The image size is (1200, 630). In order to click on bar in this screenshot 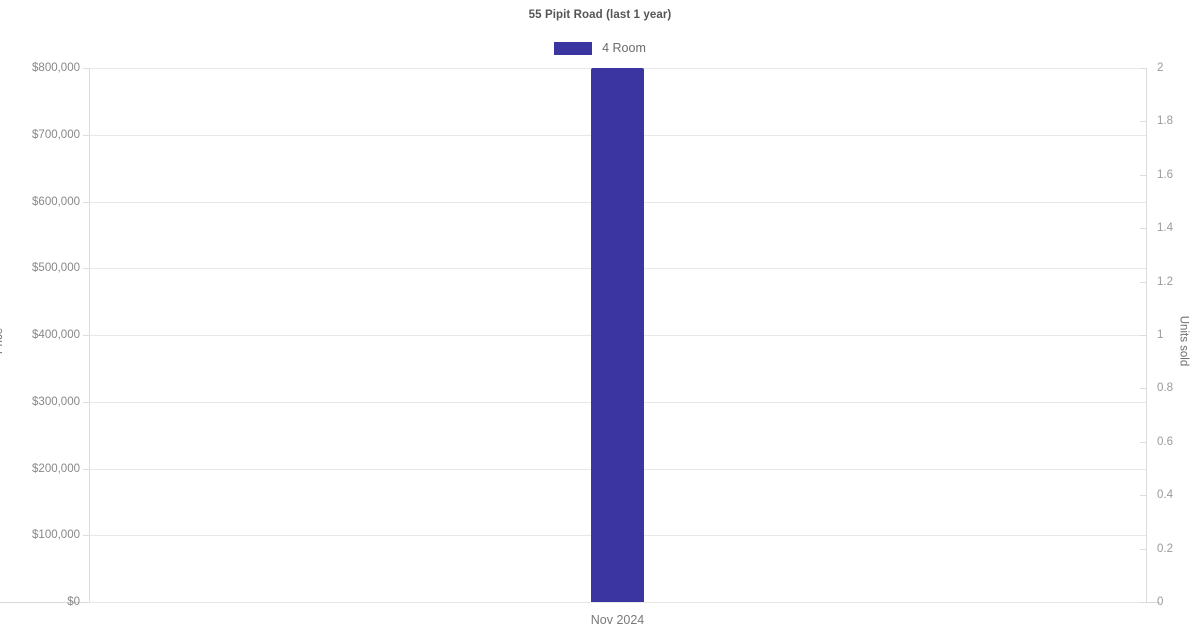, I will do `click(617, 335)`.